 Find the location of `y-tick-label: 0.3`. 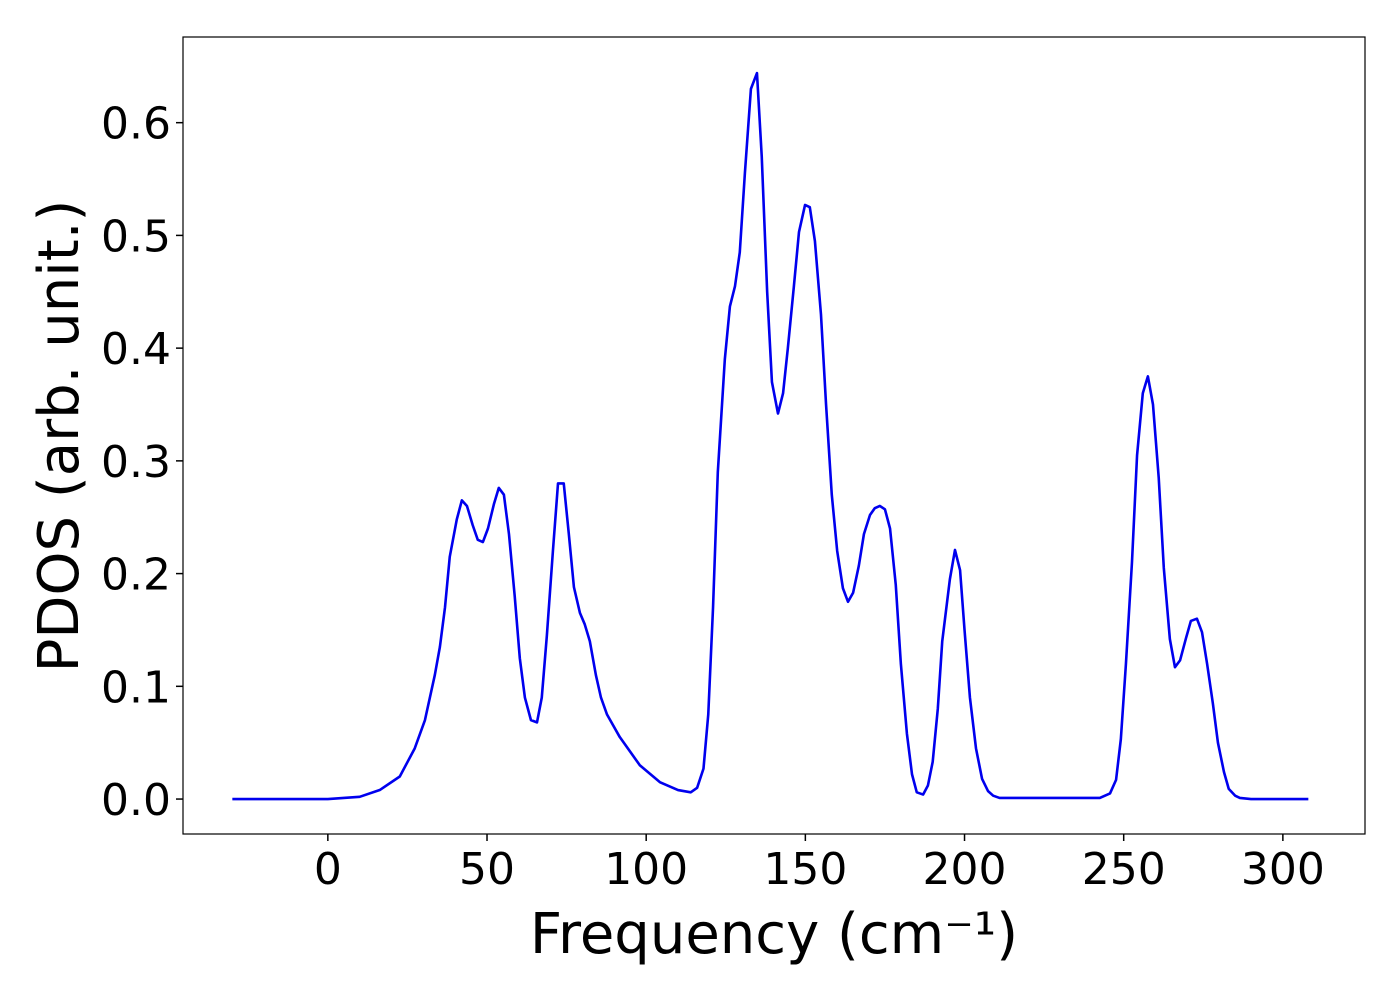

y-tick-label: 0.3 is located at coordinates (136, 462).